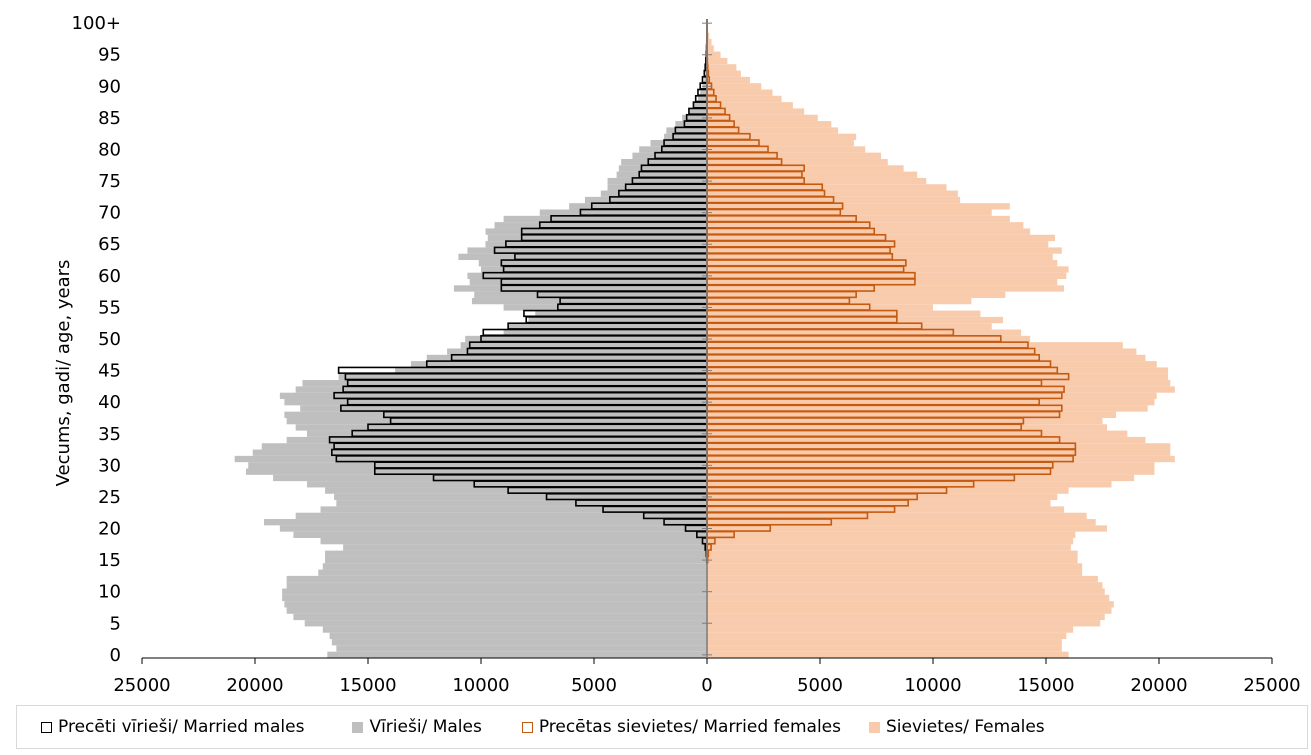  What do you see at coordinates (109, 434) in the screenshot?
I see `y-tick-label: 35` at bounding box center [109, 434].